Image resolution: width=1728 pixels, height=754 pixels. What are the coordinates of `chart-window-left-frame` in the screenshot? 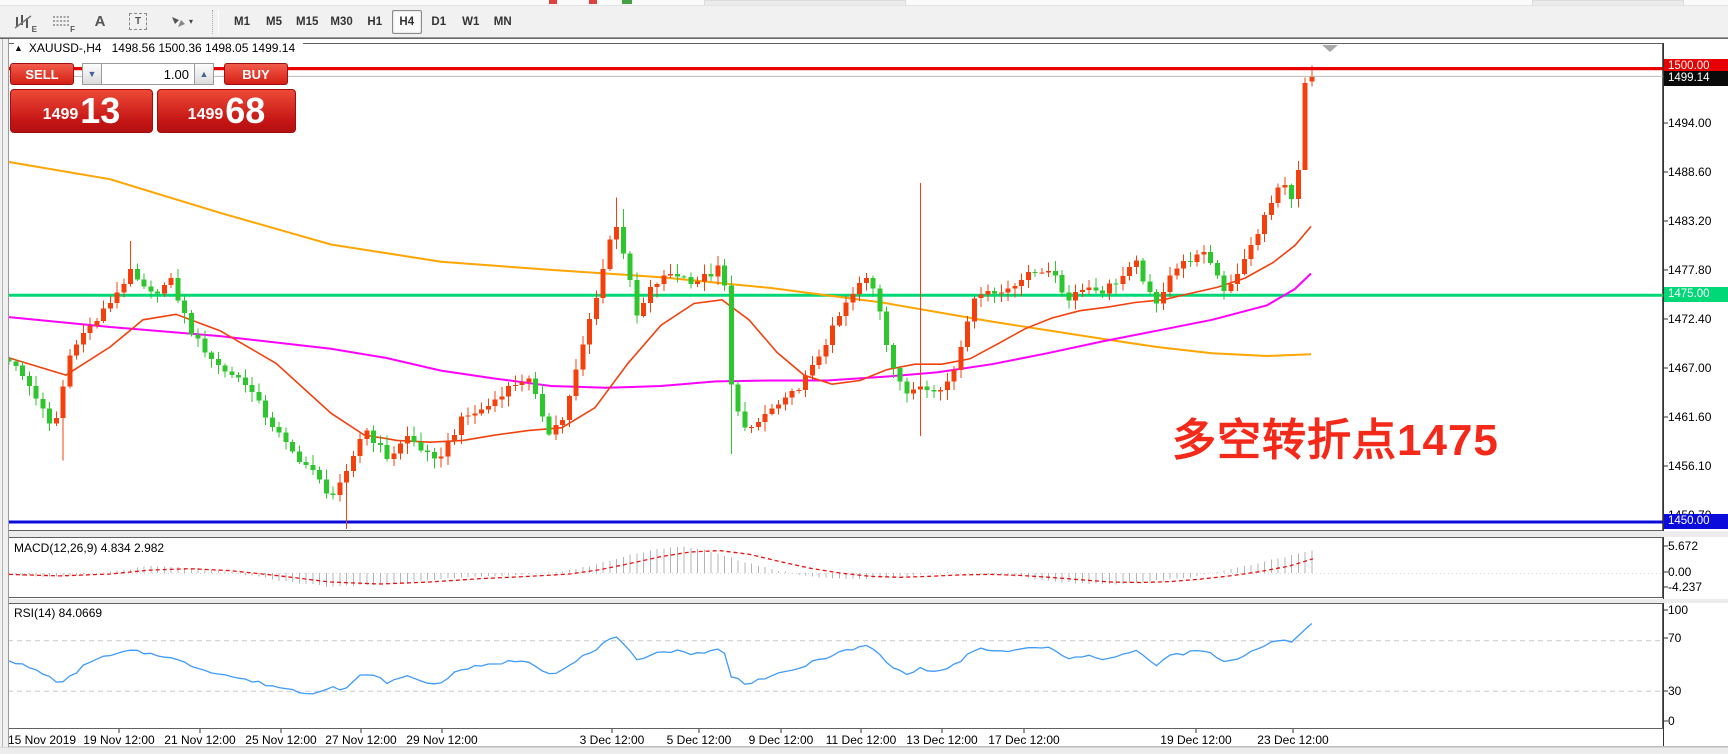 It's located at (4, 396).